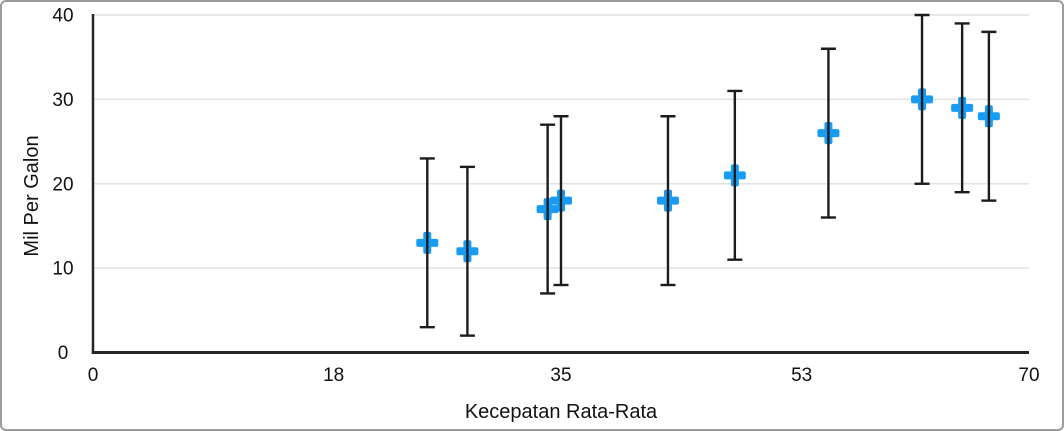  What do you see at coordinates (63, 353) in the screenshot?
I see `y-tick-label: 0` at bounding box center [63, 353].